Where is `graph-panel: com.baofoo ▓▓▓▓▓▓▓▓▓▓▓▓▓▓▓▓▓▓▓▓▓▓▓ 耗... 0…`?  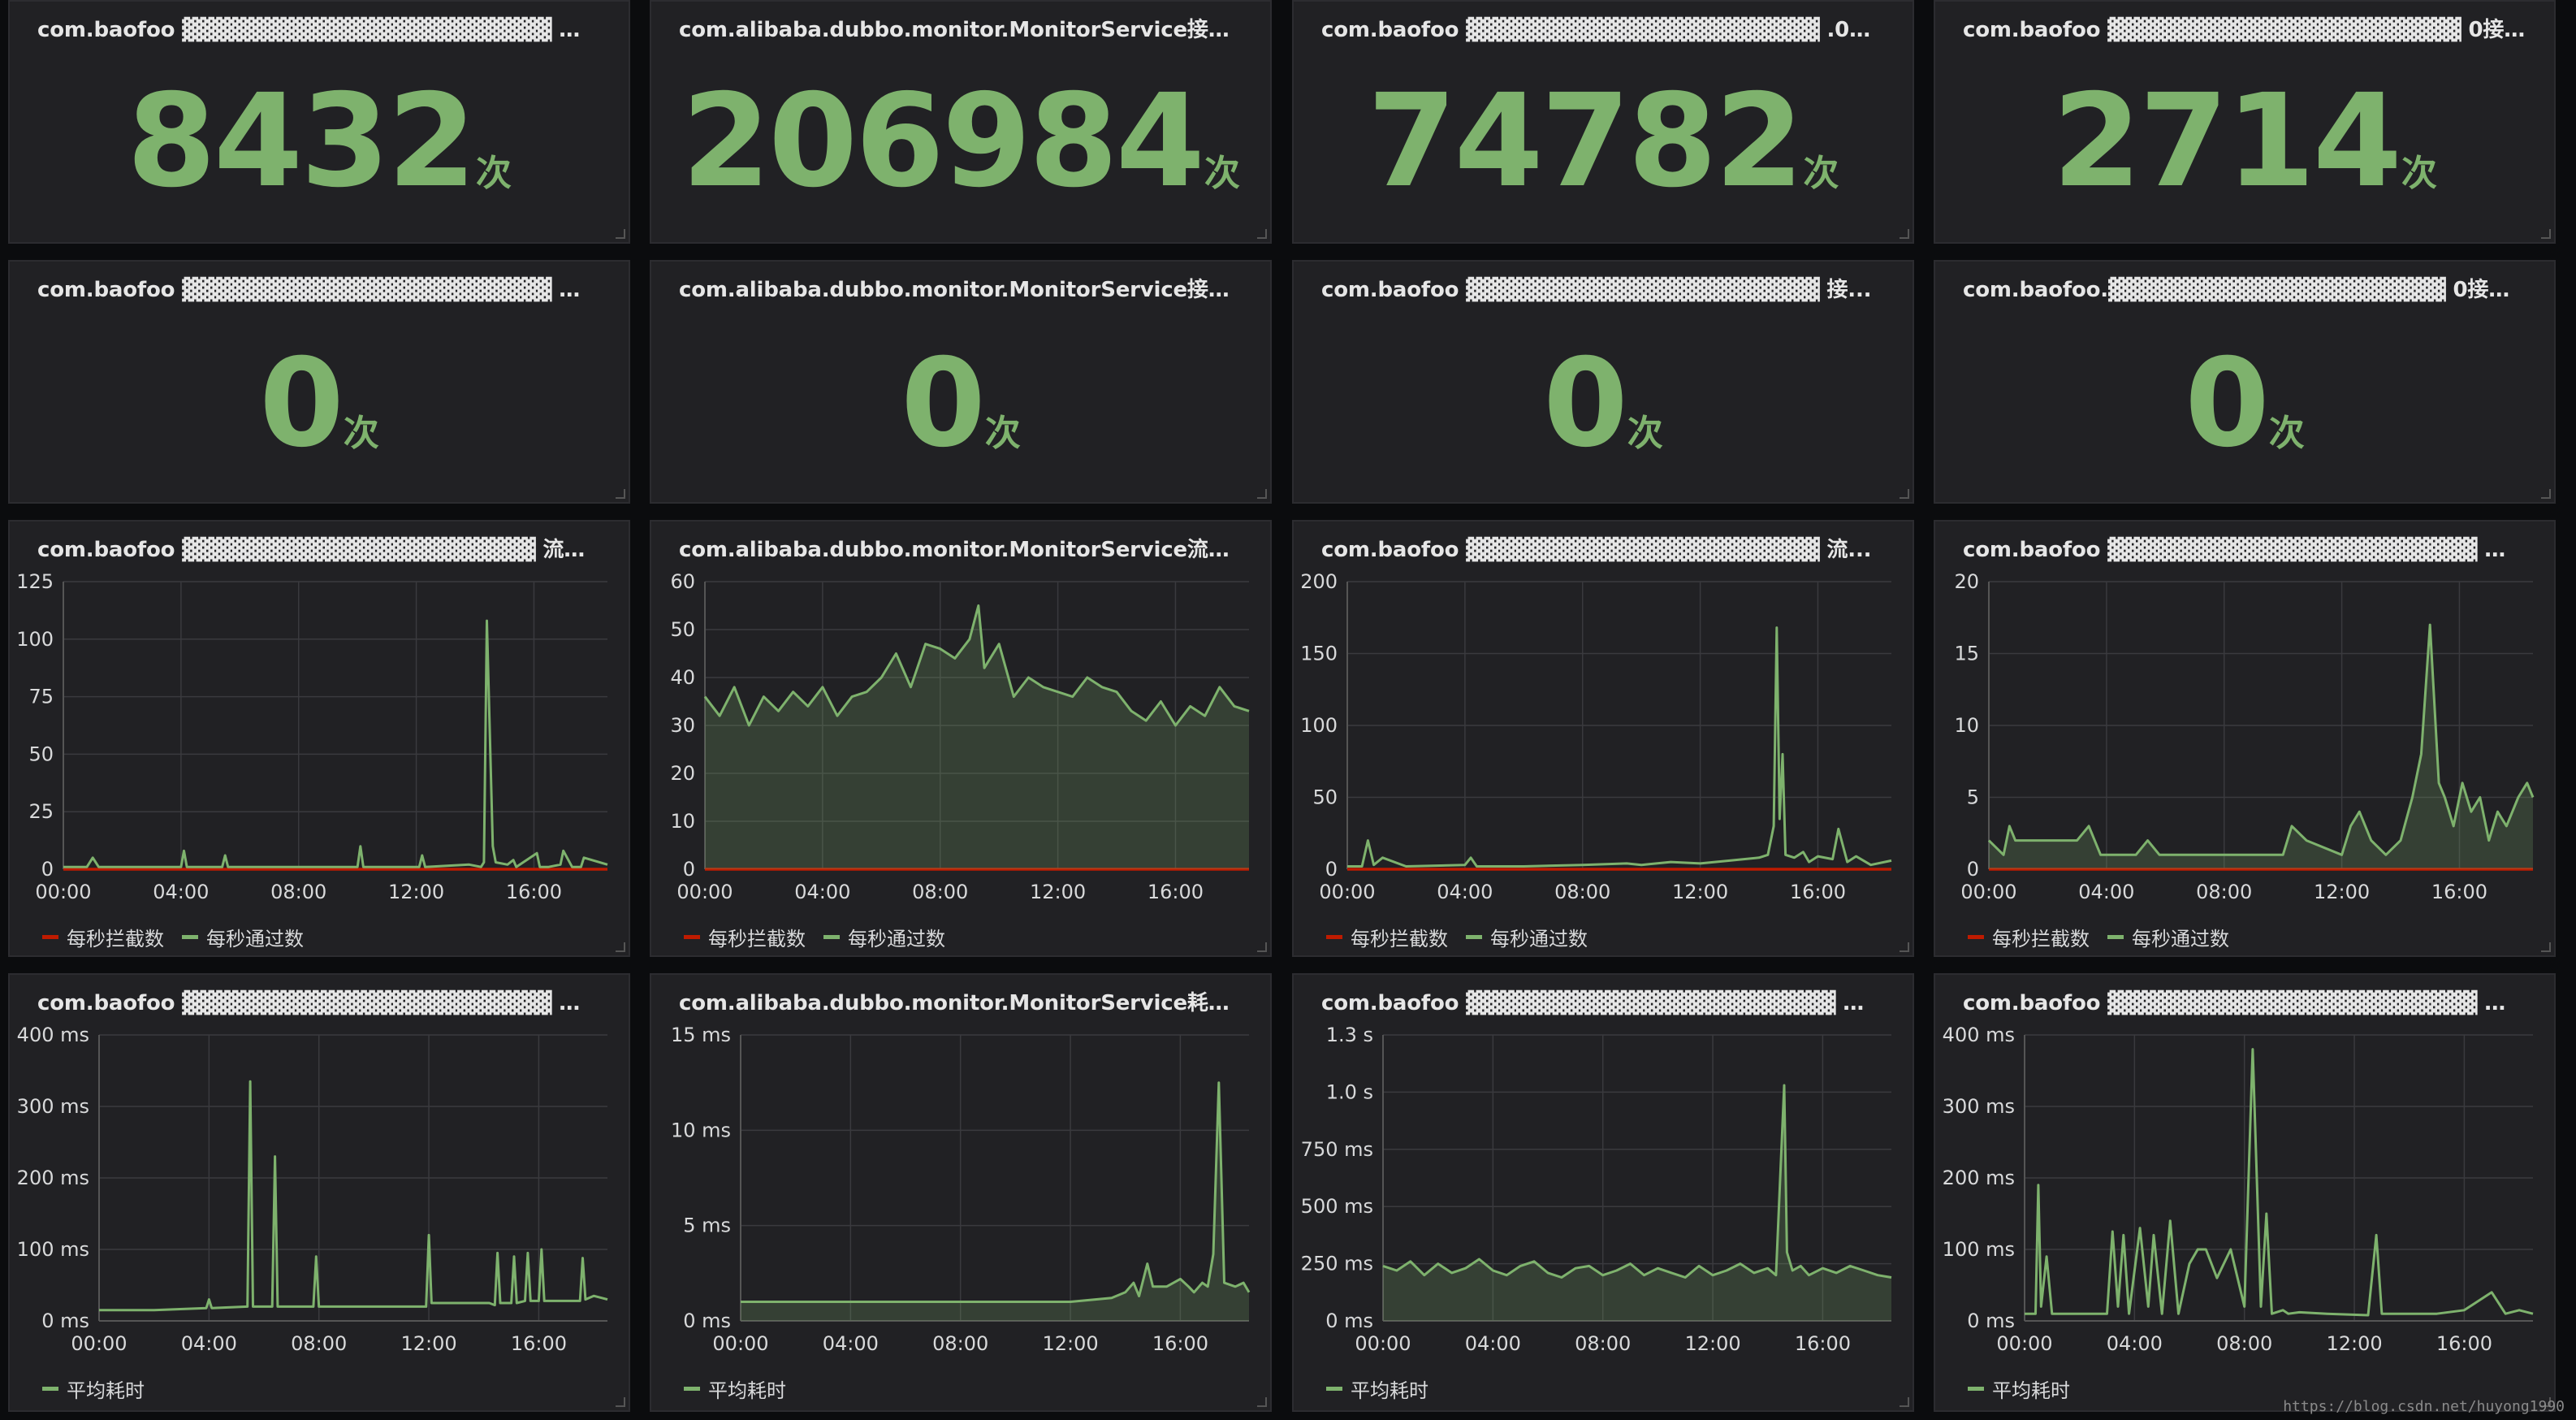
graph-panel: com.baofoo ▓▓▓▓▓▓▓▓▓▓▓▓▓▓▓▓▓▓▓▓▓▓▓ 耗... 0… is located at coordinates (1603, 1192).